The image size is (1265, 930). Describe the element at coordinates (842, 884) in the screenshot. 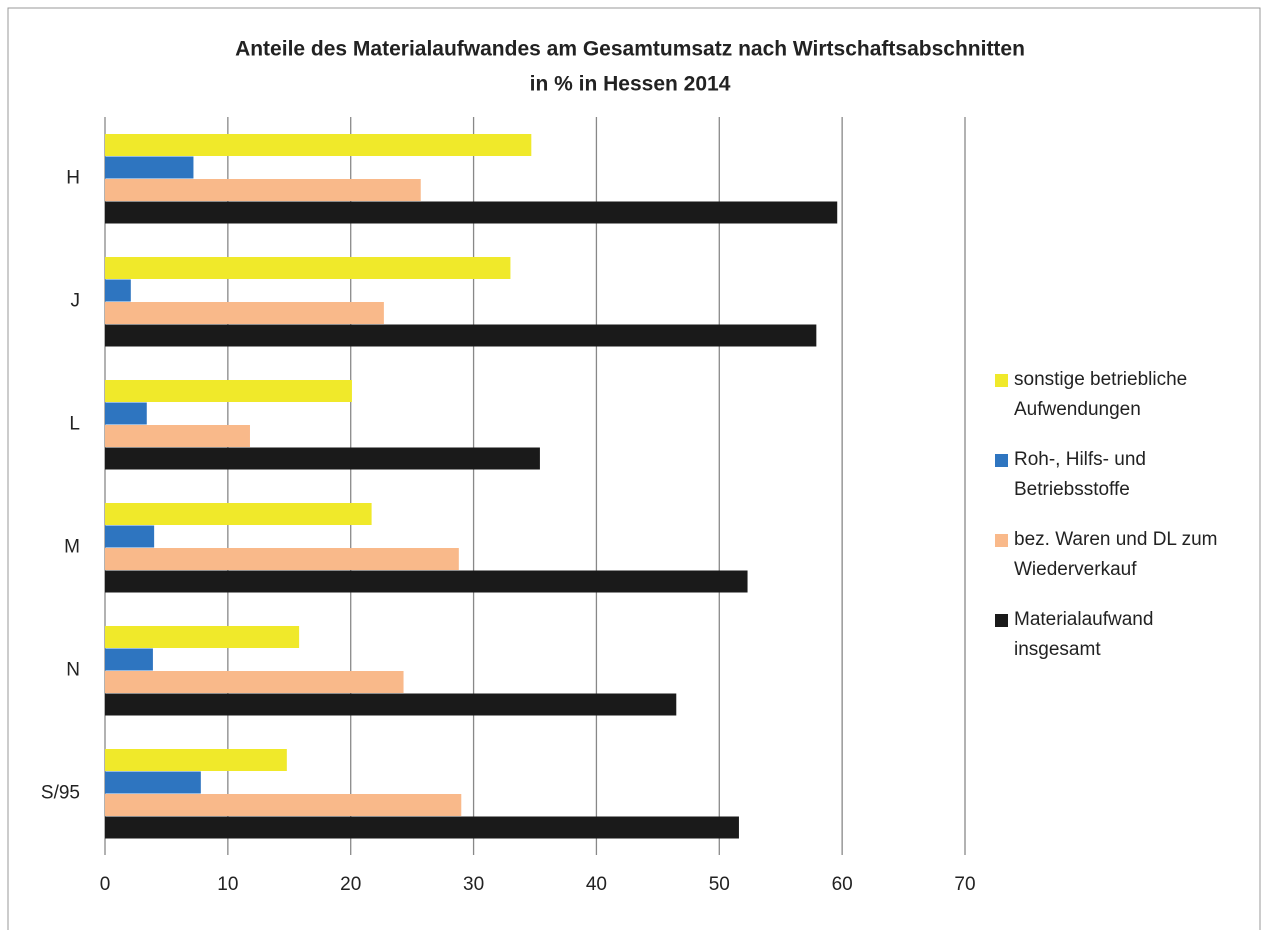

I see `x-tick-label: 60` at that location.